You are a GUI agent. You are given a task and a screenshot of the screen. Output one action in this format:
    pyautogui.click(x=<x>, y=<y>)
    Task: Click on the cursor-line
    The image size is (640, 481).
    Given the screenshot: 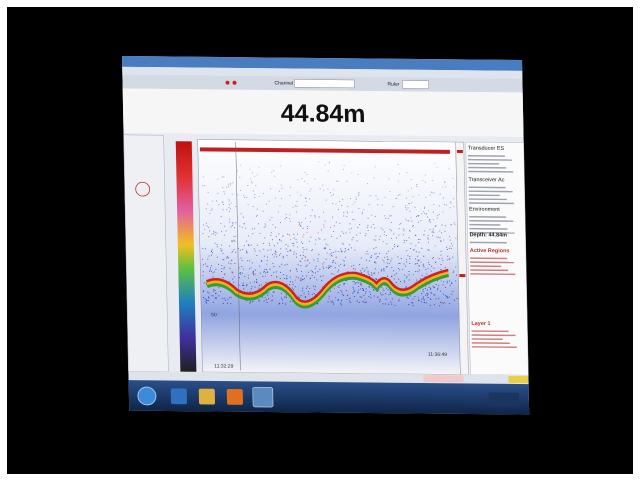 What is the action you would take?
    pyautogui.click(x=238, y=256)
    